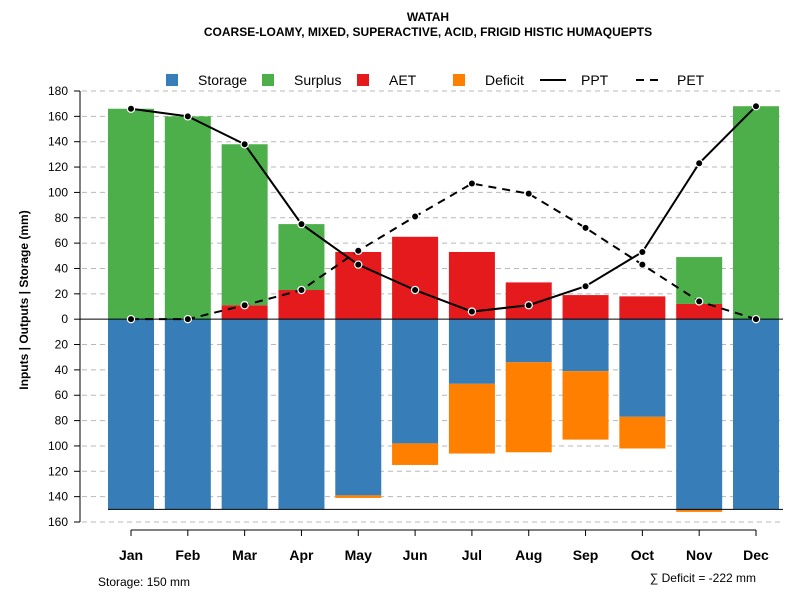 This screenshot has width=800, height=600. Describe the element at coordinates (222, 80) in the screenshot. I see `legend-label: Storage` at that location.